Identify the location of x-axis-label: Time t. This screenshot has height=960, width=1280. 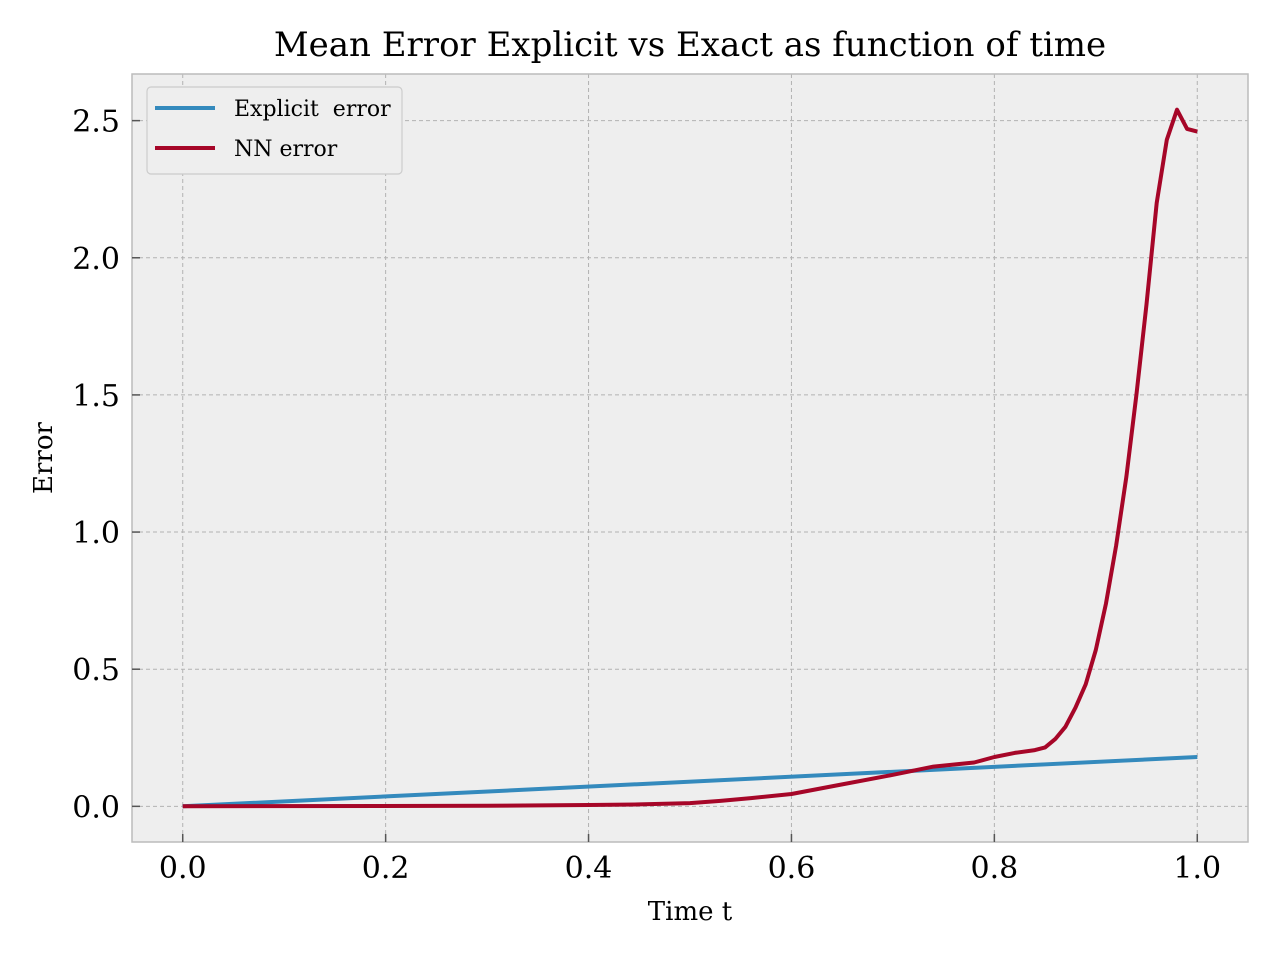
(690, 912).